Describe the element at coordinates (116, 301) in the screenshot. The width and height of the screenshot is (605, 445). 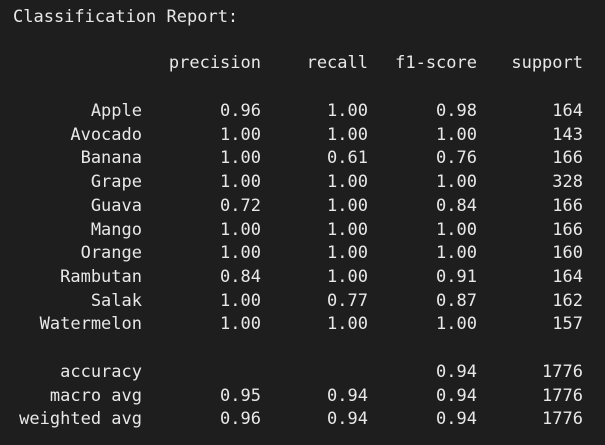
I see `row-label: Salak` at that location.